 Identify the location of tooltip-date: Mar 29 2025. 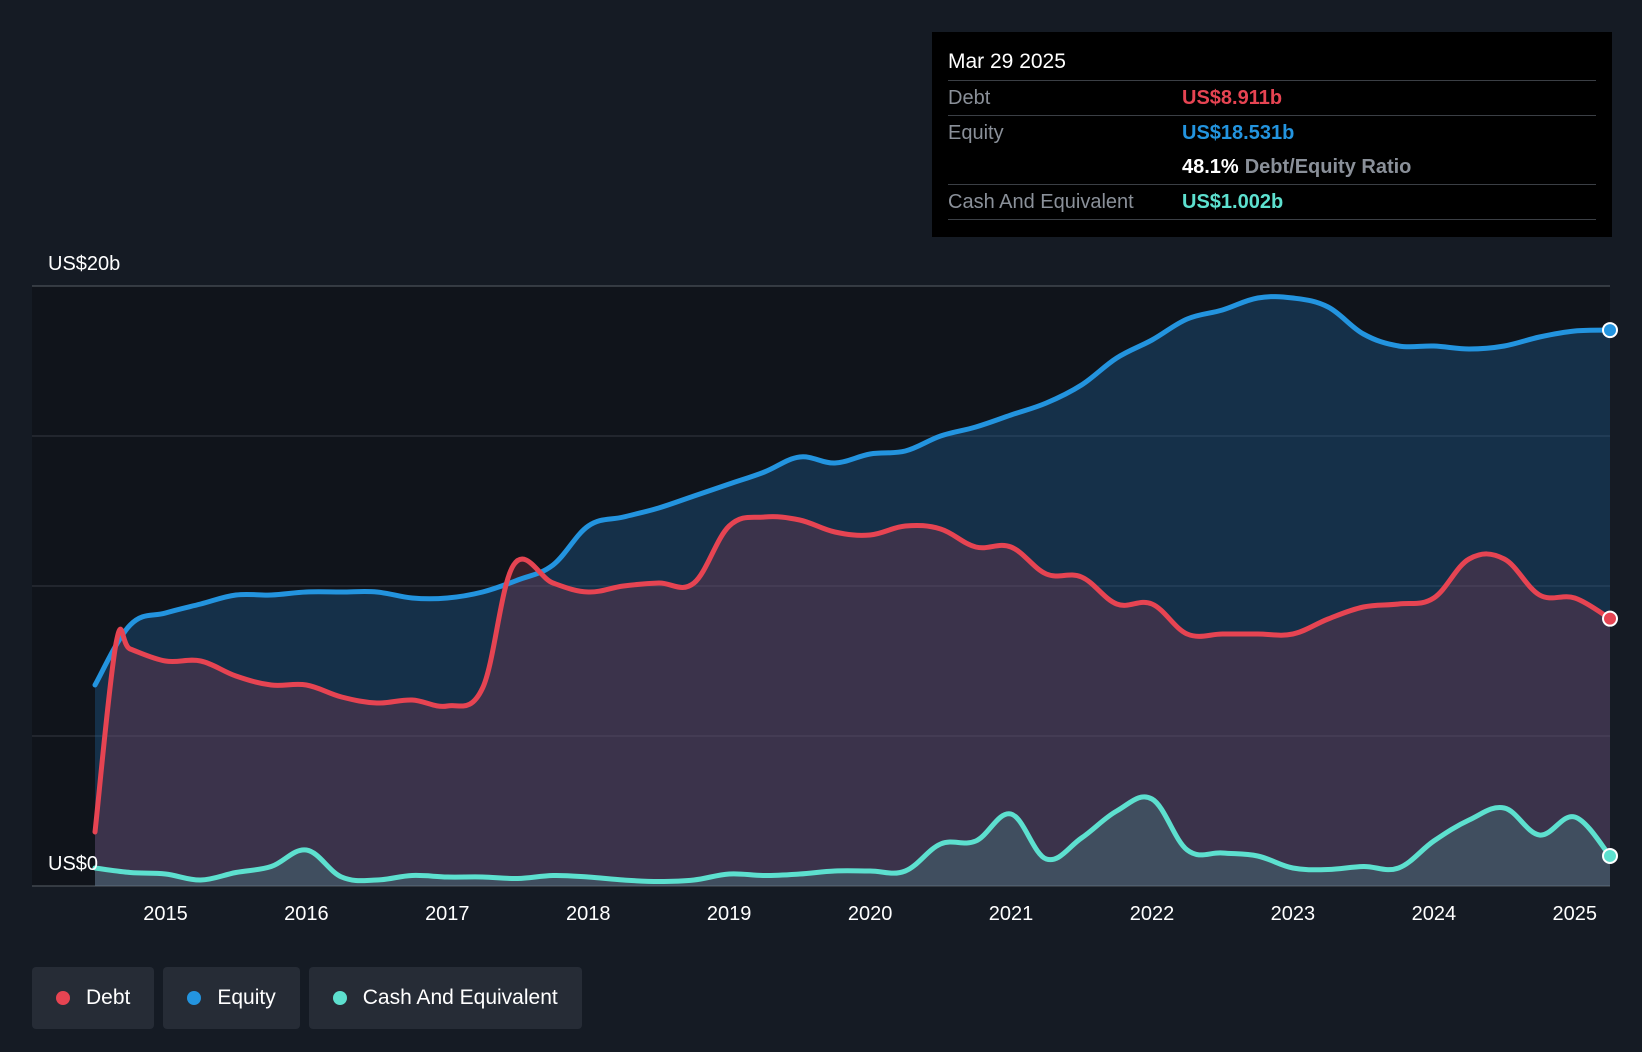
(1007, 61).